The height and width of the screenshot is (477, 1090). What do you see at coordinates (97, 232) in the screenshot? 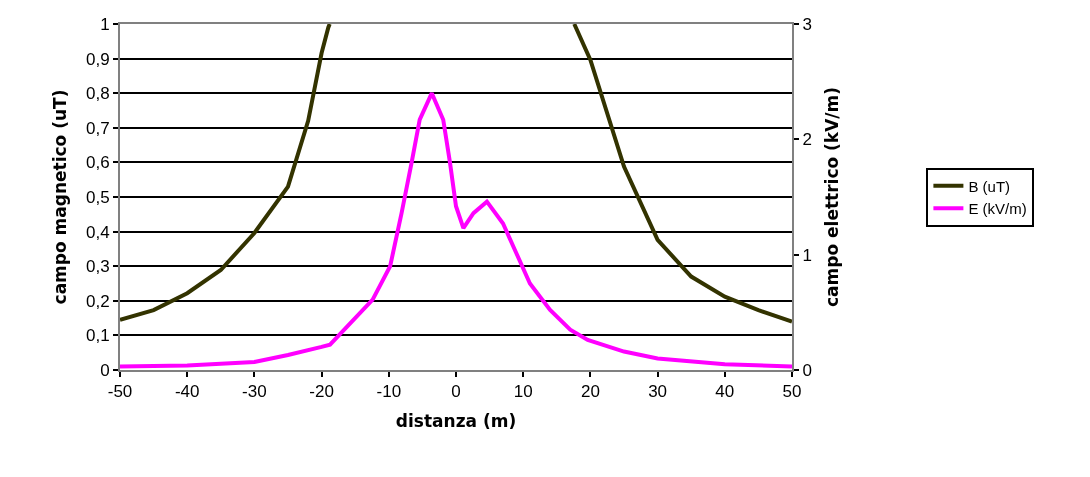
I see `y-tick-label: 0,4` at bounding box center [97, 232].